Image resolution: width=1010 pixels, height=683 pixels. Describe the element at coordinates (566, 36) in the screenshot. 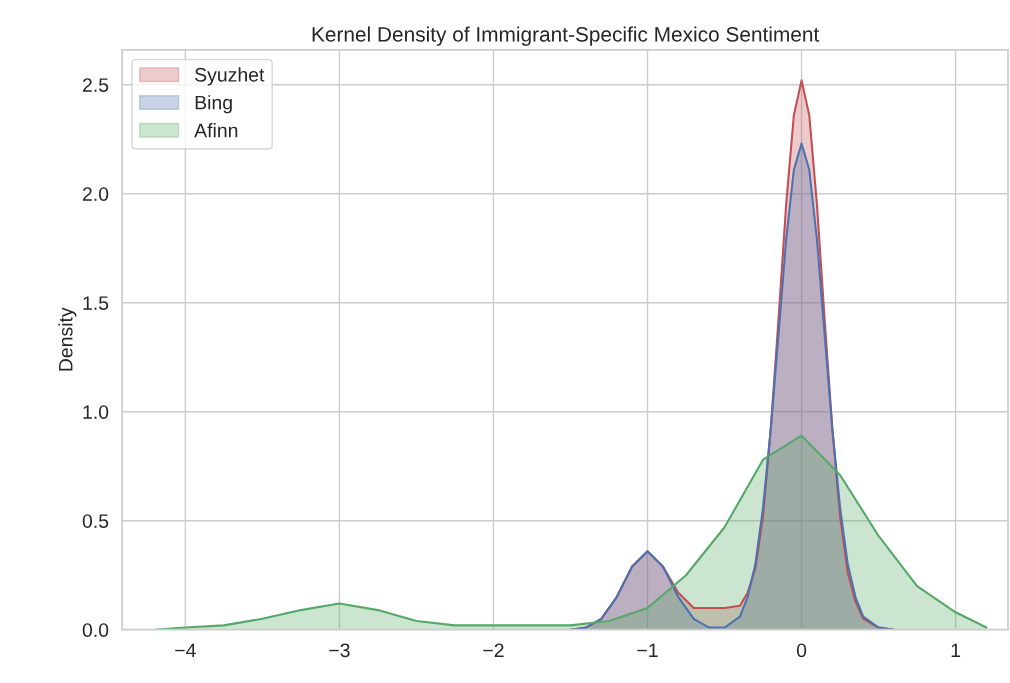

I see `chart-title: Kernel Density of Immigrant-Specific Mexico Sentiment` at that location.